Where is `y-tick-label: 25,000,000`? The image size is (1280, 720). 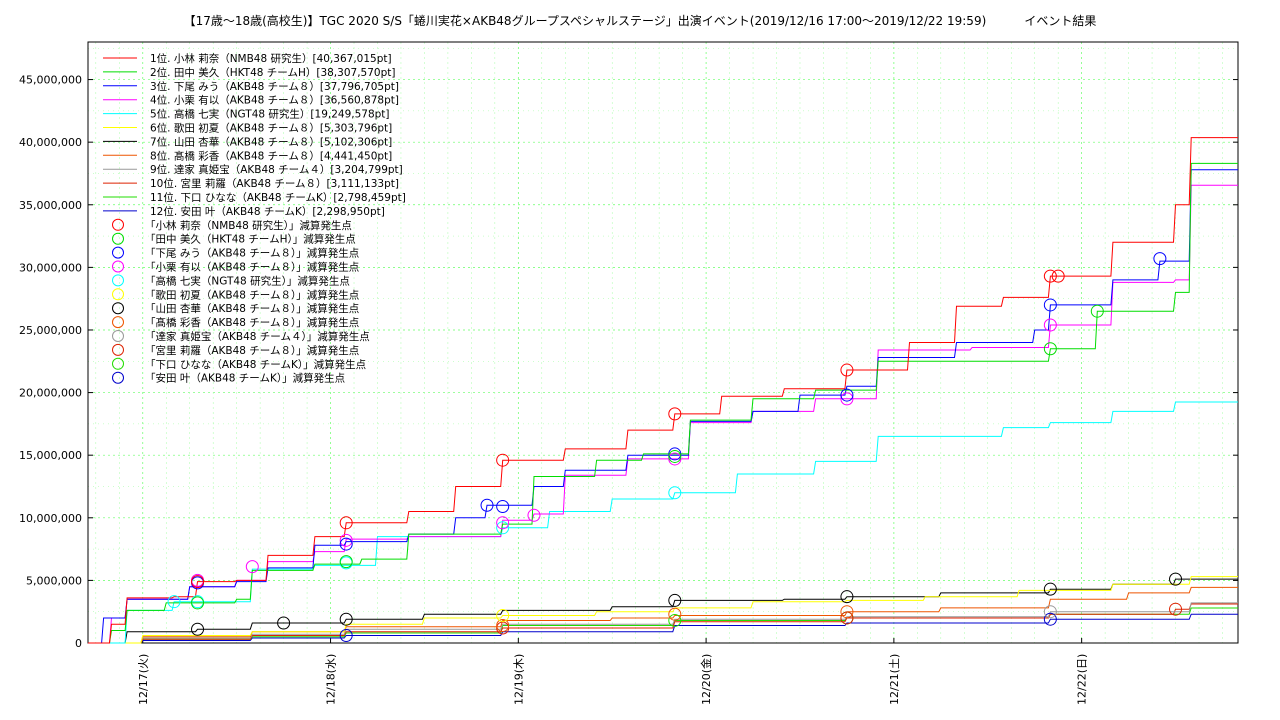
y-tick-label: 25,000,000 is located at coordinates (50, 330).